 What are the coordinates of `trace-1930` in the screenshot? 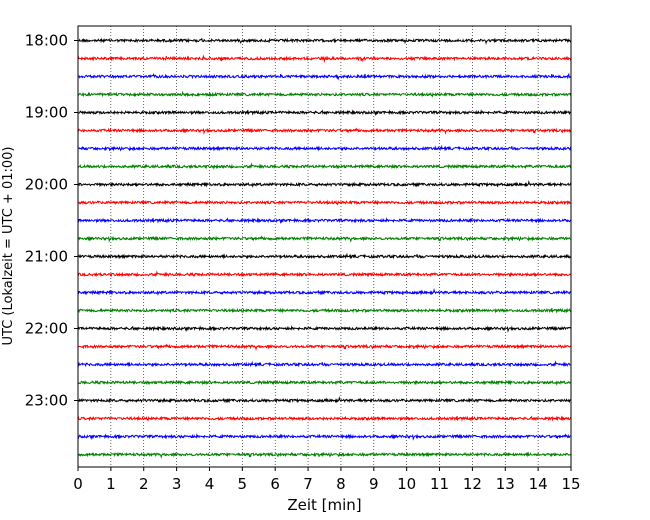 It's located at (324, 148).